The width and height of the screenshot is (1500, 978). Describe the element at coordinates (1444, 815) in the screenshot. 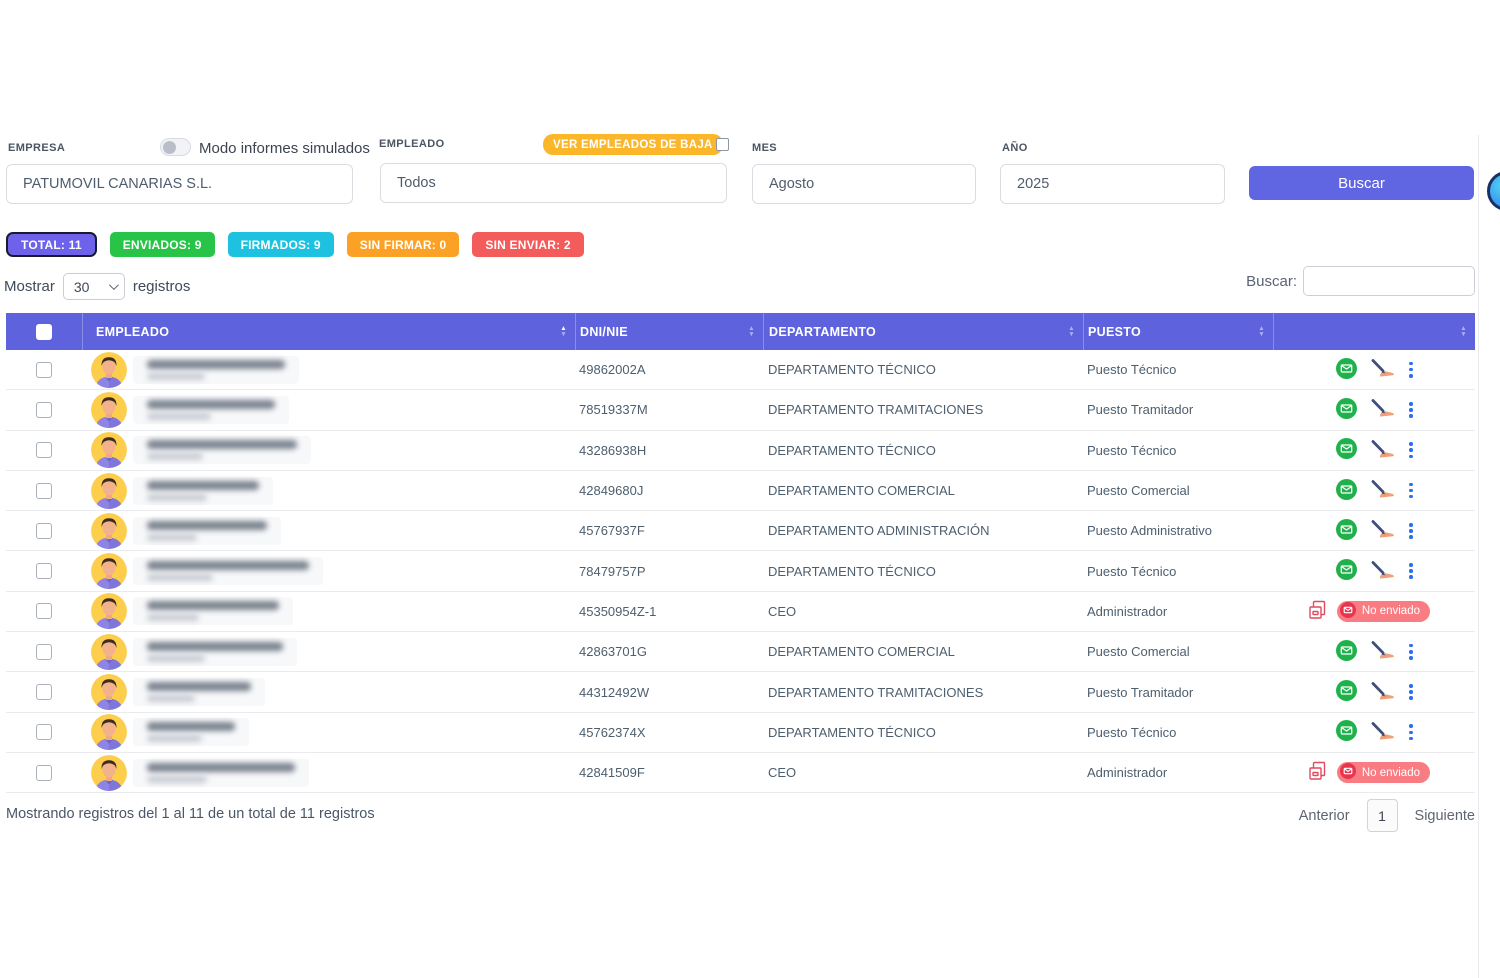

I see `siguiente-button: Siguiente` at that location.